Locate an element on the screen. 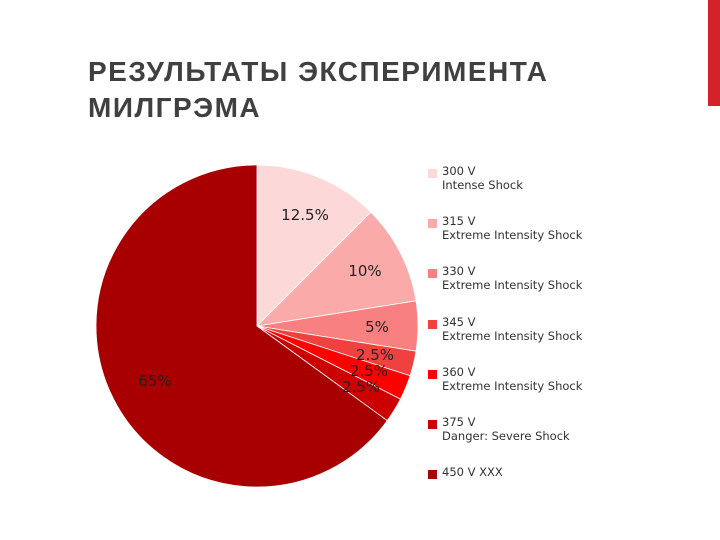 This screenshot has height=540, width=720. legend-label-line1: 330 V is located at coordinates (459, 271).